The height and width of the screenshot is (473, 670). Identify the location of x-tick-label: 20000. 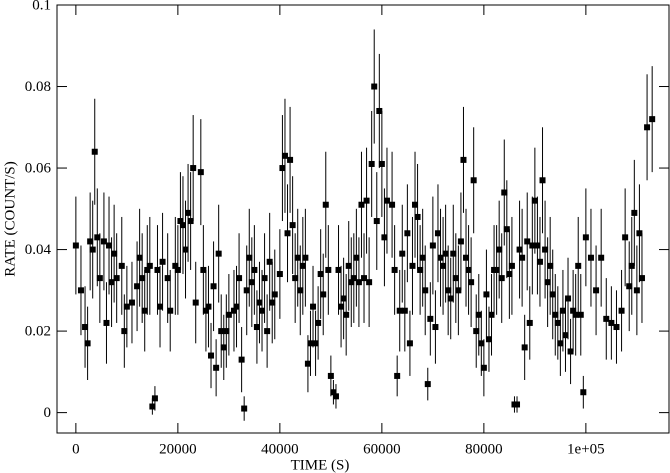
(178, 449).